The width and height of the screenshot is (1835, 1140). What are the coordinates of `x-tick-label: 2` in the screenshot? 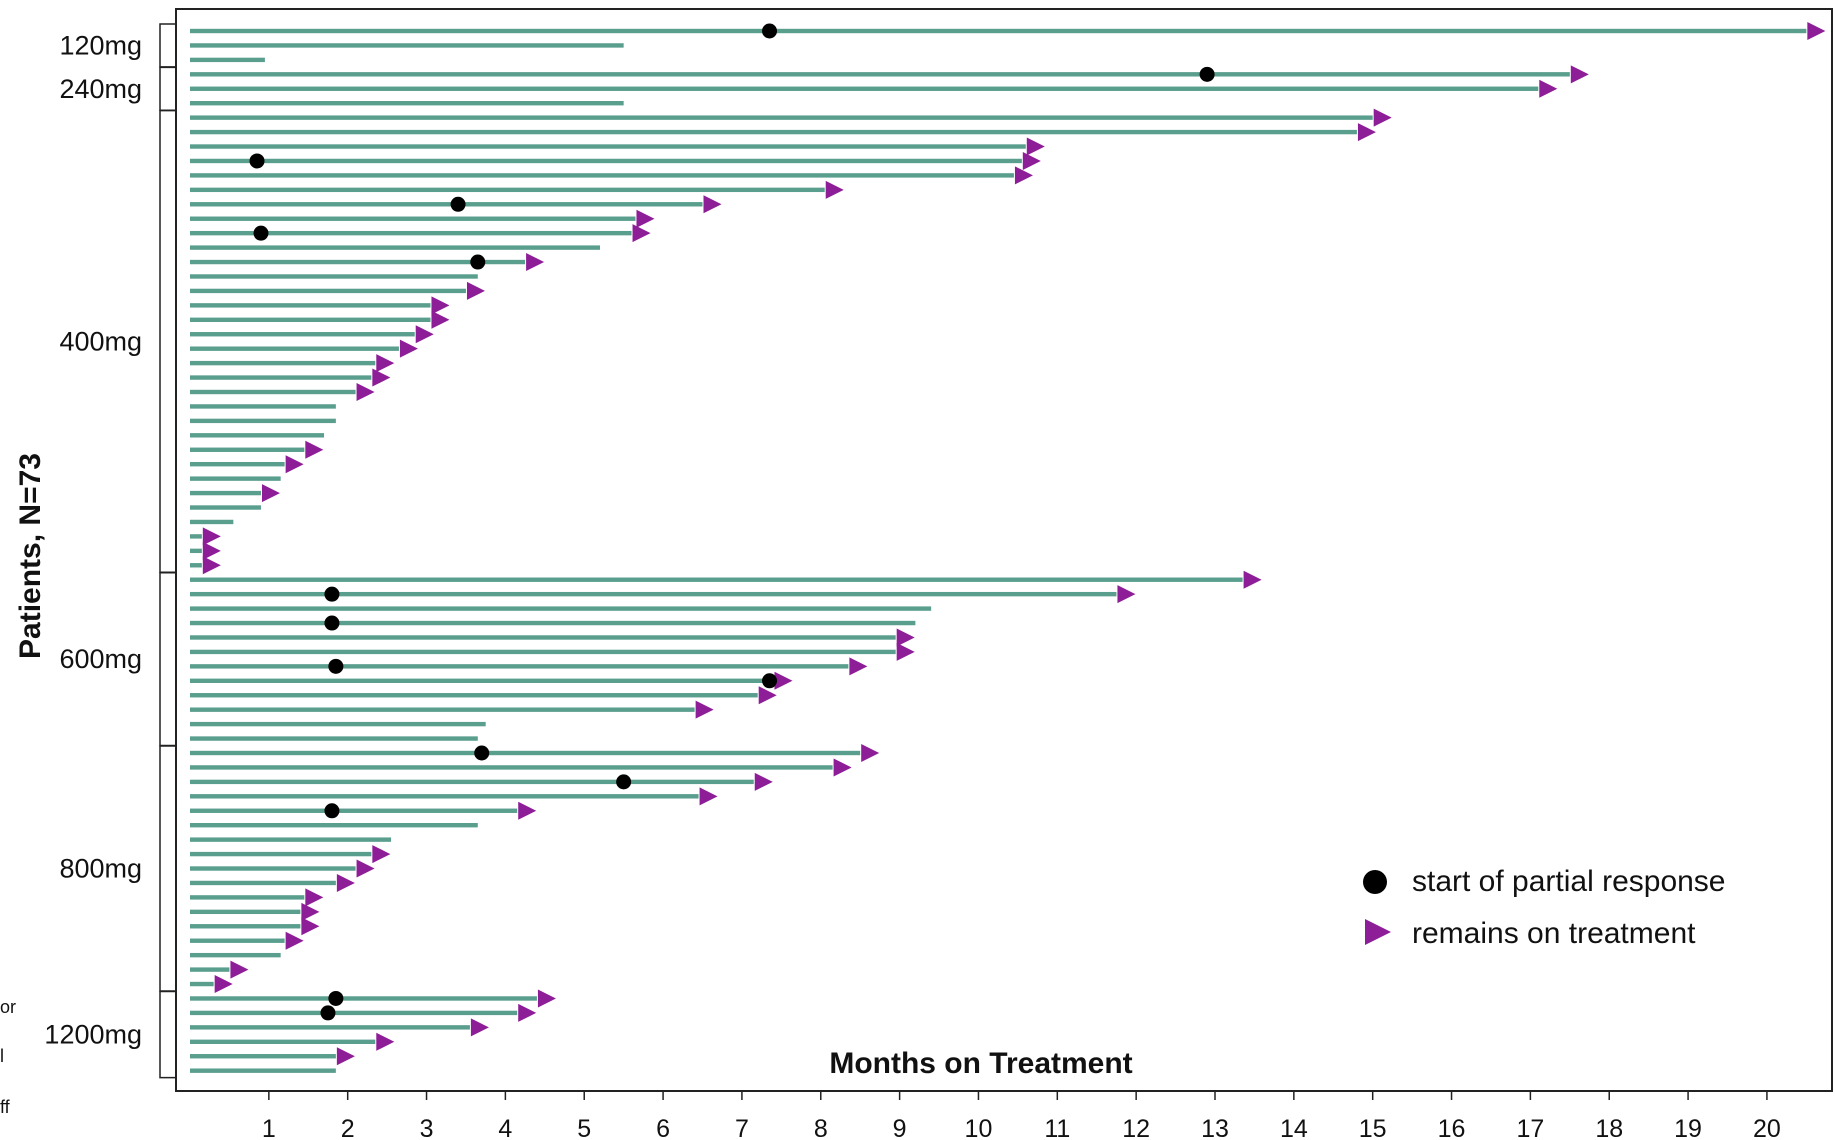 It's located at (348, 1127).